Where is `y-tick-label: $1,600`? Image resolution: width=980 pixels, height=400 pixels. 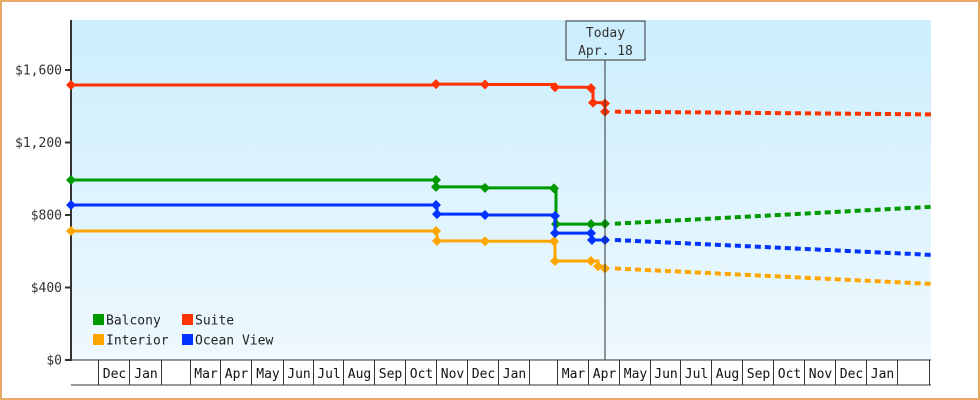
y-tick-label: $1,600 is located at coordinates (38, 71).